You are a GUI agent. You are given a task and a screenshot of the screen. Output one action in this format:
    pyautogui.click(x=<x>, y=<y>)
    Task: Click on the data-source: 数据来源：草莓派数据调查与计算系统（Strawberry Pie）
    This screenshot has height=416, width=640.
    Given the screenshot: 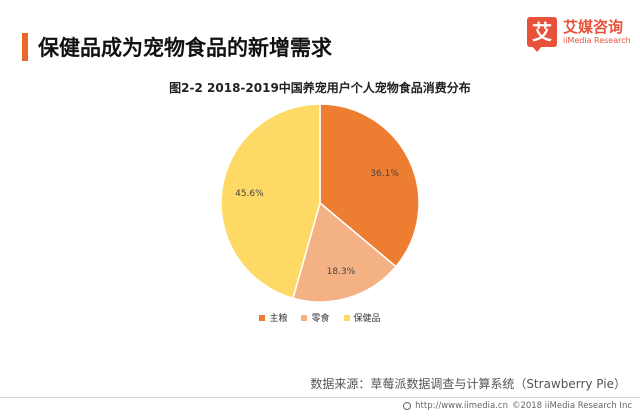 What is the action you would take?
    pyautogui.click(x=468, y=384)
    